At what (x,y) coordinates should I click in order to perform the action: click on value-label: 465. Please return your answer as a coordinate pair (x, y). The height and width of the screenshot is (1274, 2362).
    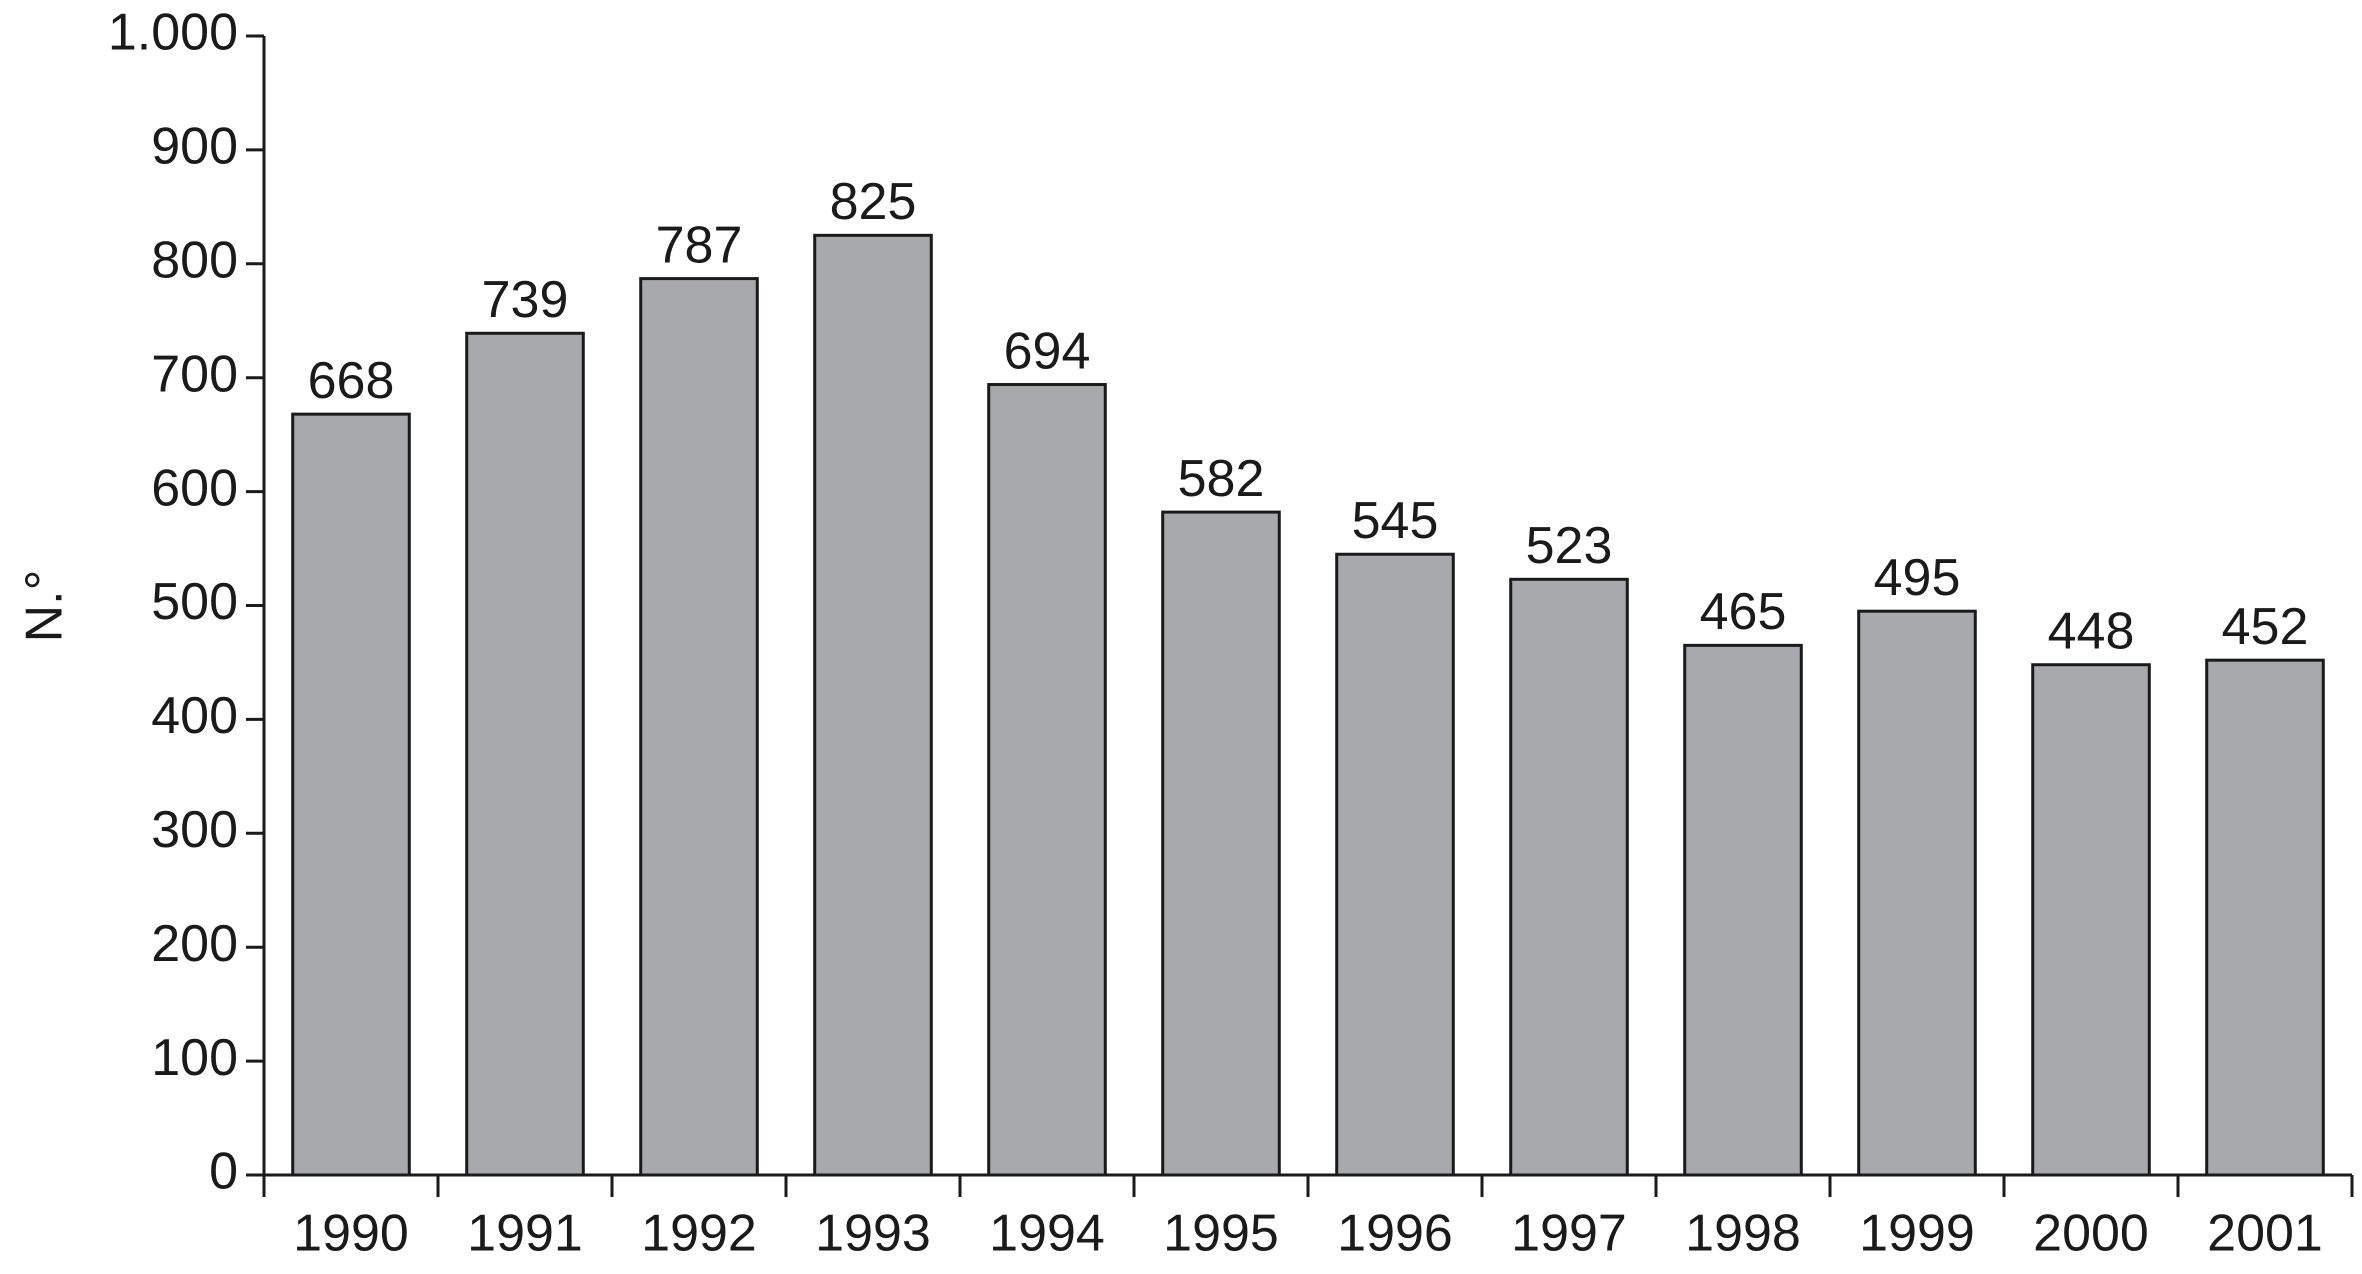
    Looking at the image, I should click on (1743, 612).